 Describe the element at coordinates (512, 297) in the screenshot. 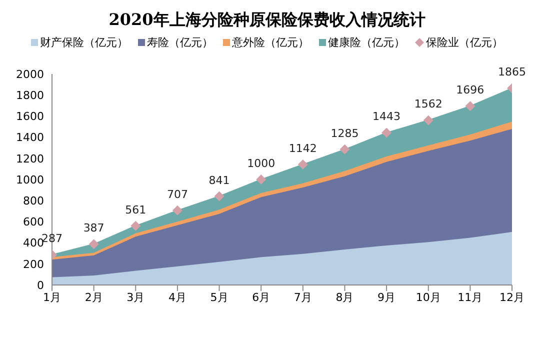

I see `x-tick-label: 12月` at that location.